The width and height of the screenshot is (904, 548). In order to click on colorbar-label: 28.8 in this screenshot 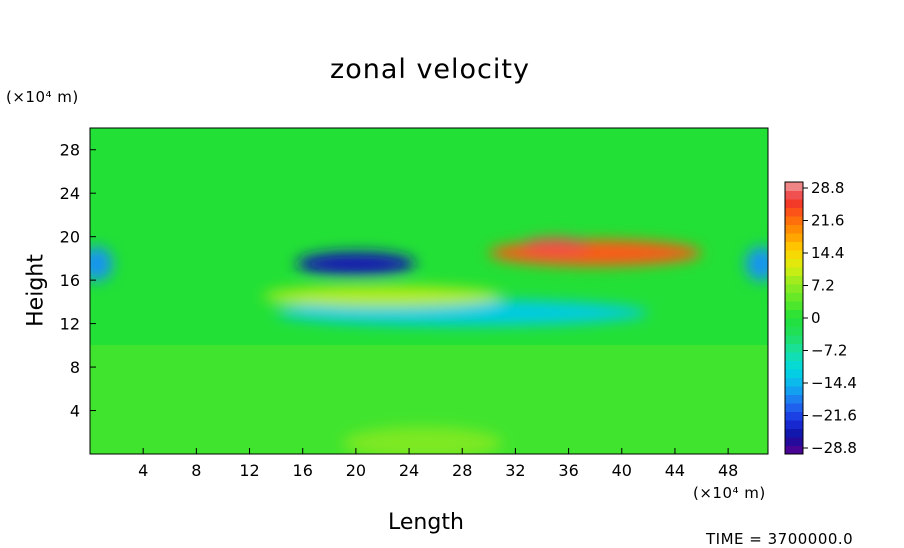, I will do `click(827, 188)`.